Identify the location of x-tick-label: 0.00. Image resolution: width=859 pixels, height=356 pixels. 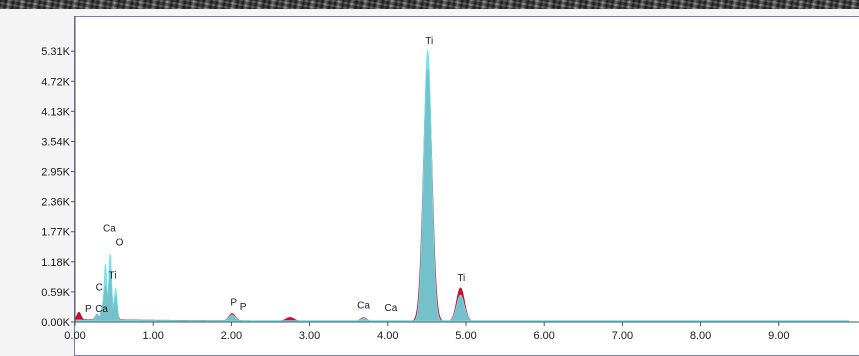
(74, 336).